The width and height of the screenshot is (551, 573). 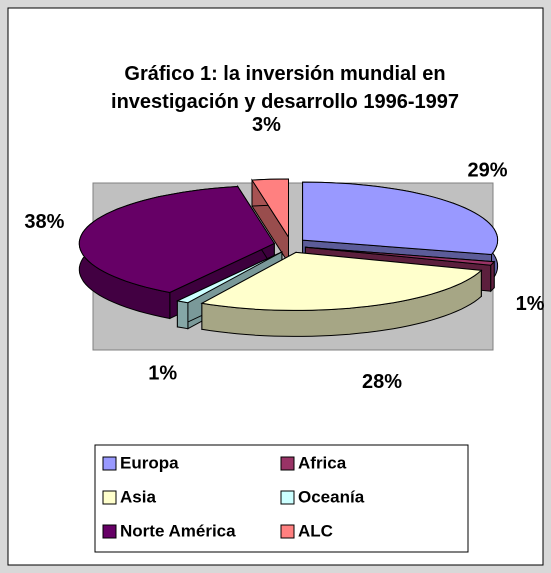 What do you see at coordinates (331, 496) in the screenshot?
I see `legend-label: Oceanía` at bounding box center [331, 496].